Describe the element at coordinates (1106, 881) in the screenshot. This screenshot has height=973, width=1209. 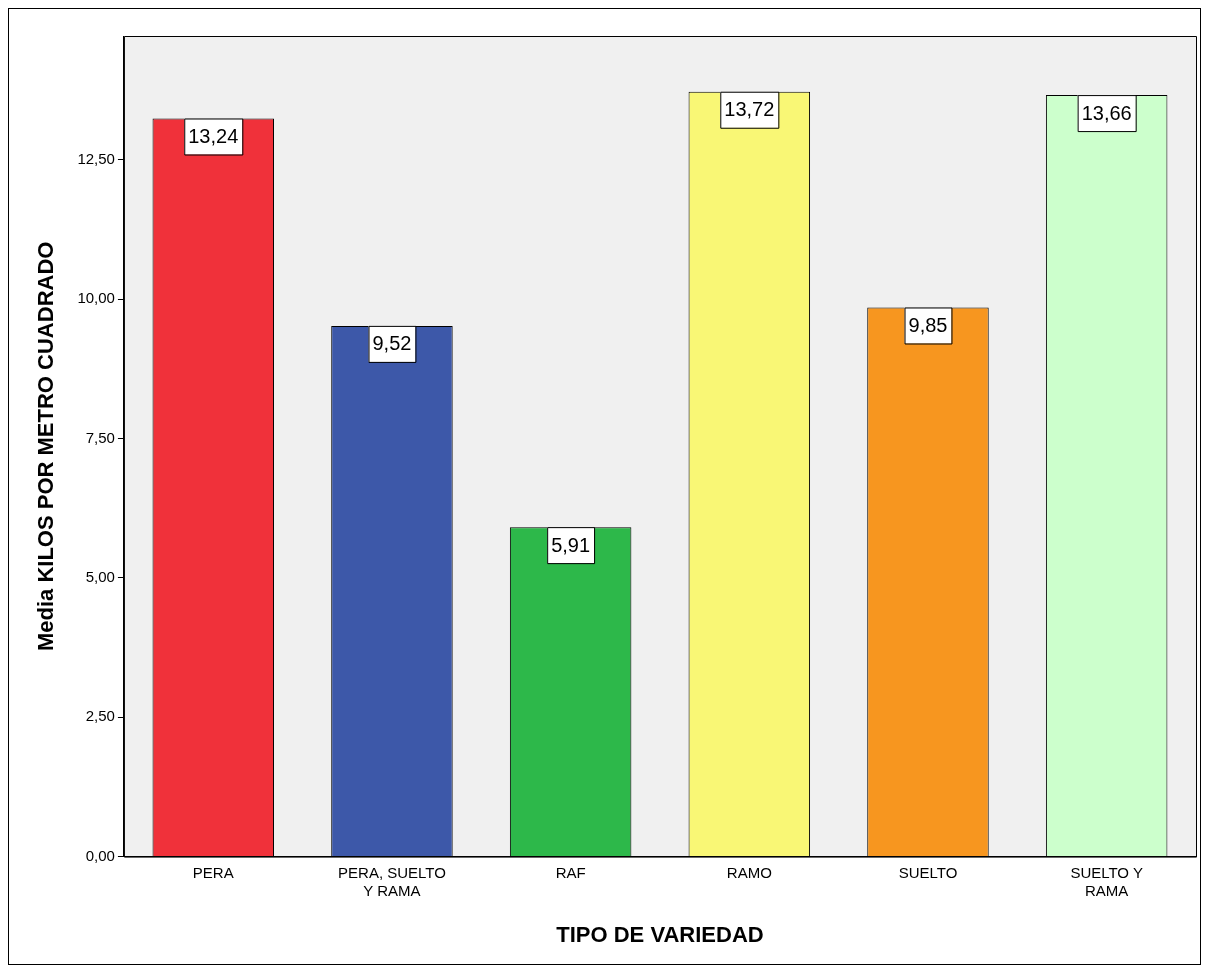
I see `x-tick-label: SUELTO Y RAMA` at that location.